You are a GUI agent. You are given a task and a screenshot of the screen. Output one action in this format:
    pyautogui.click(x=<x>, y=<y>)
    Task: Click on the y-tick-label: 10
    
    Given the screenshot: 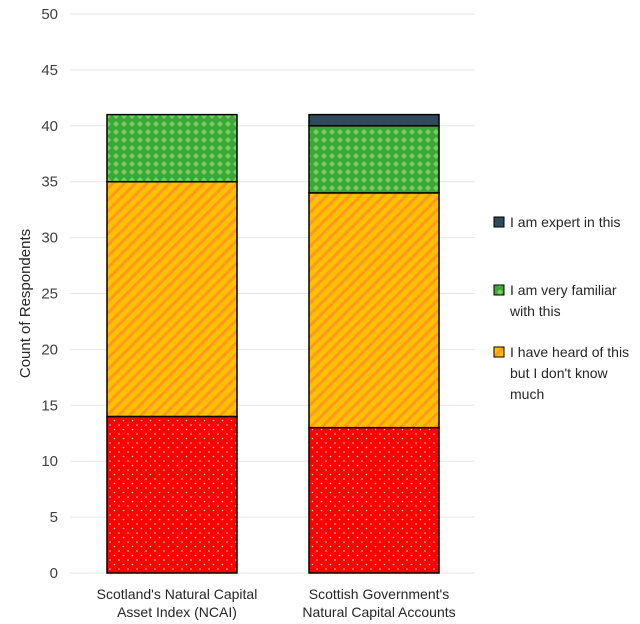 What is the action you would take?
    pyautogui.click(x=49, y=461)
    